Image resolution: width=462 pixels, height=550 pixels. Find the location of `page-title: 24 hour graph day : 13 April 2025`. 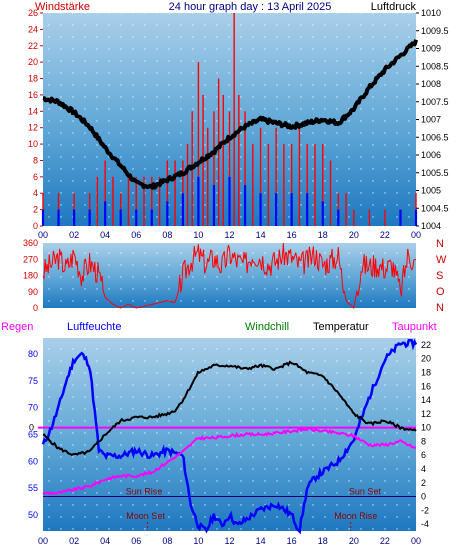

page-title: 24 hour graph day : 13 April 2025 is located at coordinates (250, 7).